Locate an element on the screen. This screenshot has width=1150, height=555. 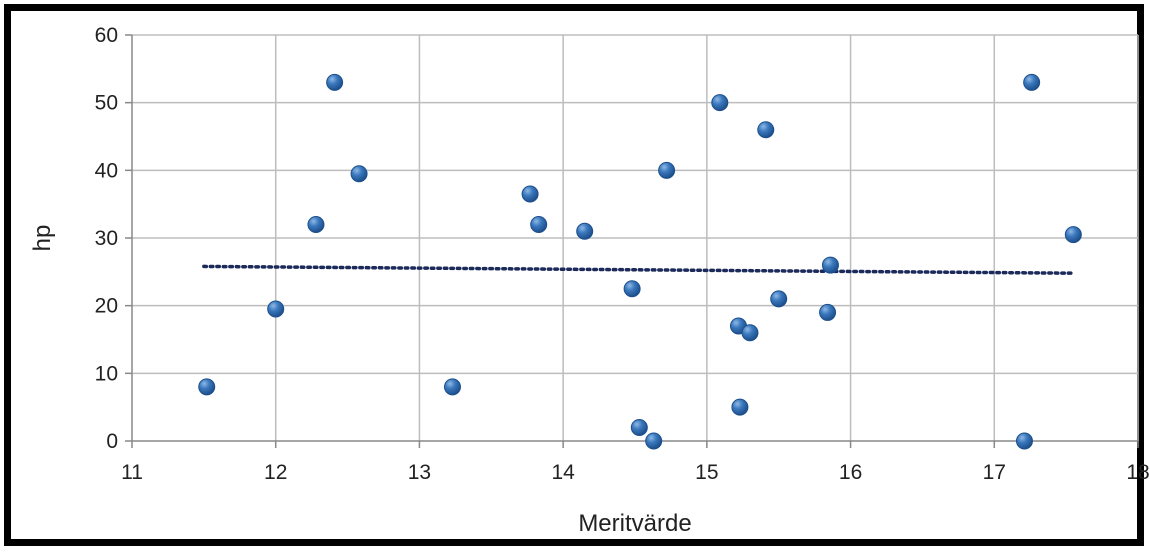
x-tick-label: 16 is located at coordinates (850, 472).